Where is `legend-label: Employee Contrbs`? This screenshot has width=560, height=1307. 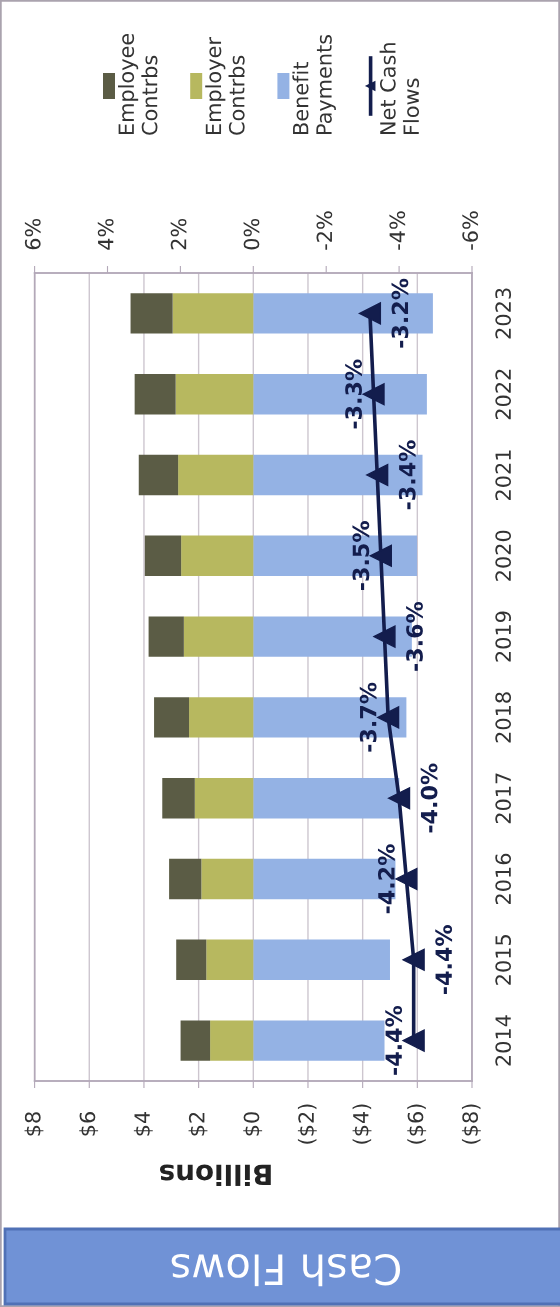 legend-label: Employee Contrbs is located at coordinates (138, 84).